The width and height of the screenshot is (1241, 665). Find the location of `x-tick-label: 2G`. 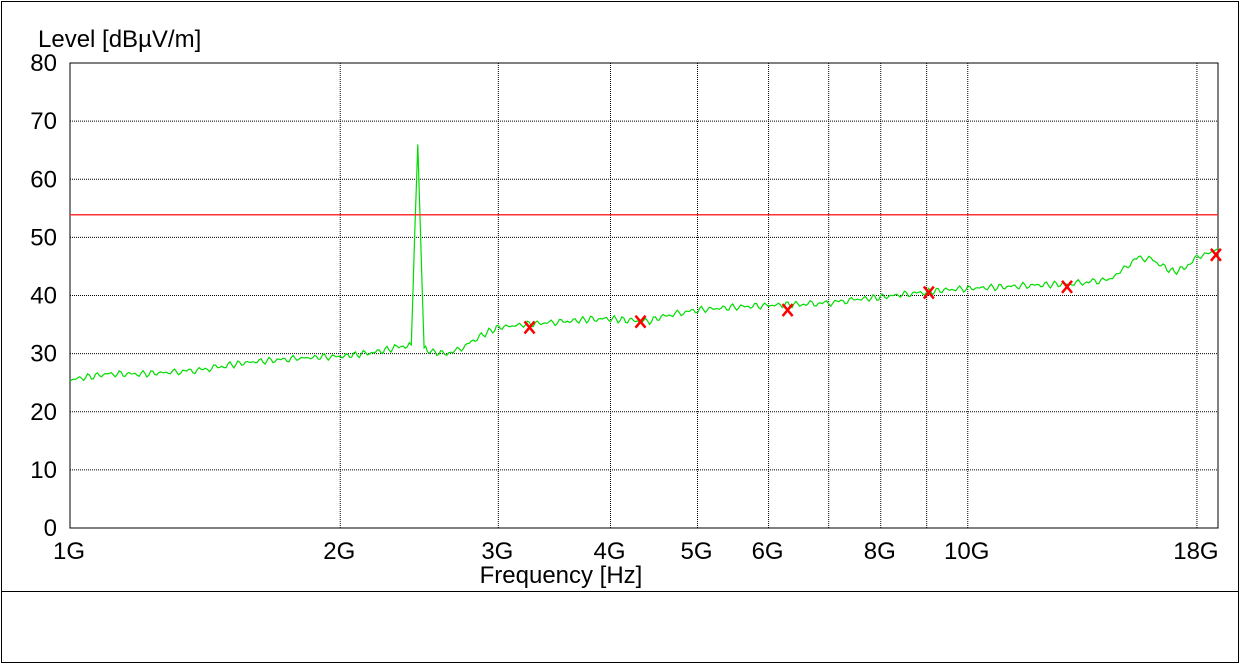

x-tick-label: 2G is located at coordinates (339, 551).